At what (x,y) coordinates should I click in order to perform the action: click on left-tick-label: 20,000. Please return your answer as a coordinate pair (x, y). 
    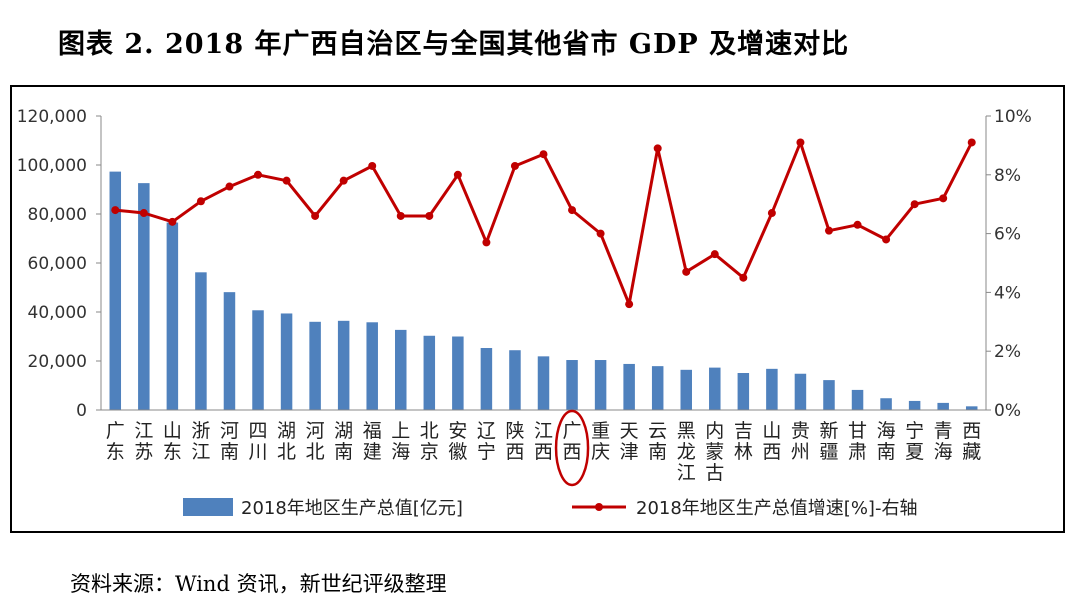
    Looking at the image, I should click on (57, 362).